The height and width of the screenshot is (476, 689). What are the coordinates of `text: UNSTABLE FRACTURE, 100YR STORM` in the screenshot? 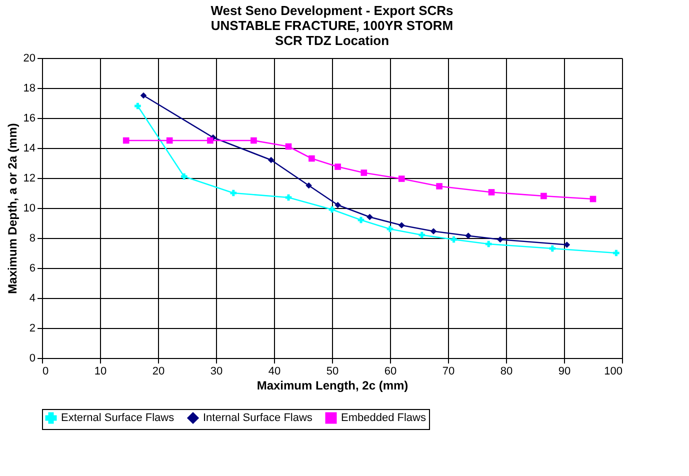 It's located at (332, 25).